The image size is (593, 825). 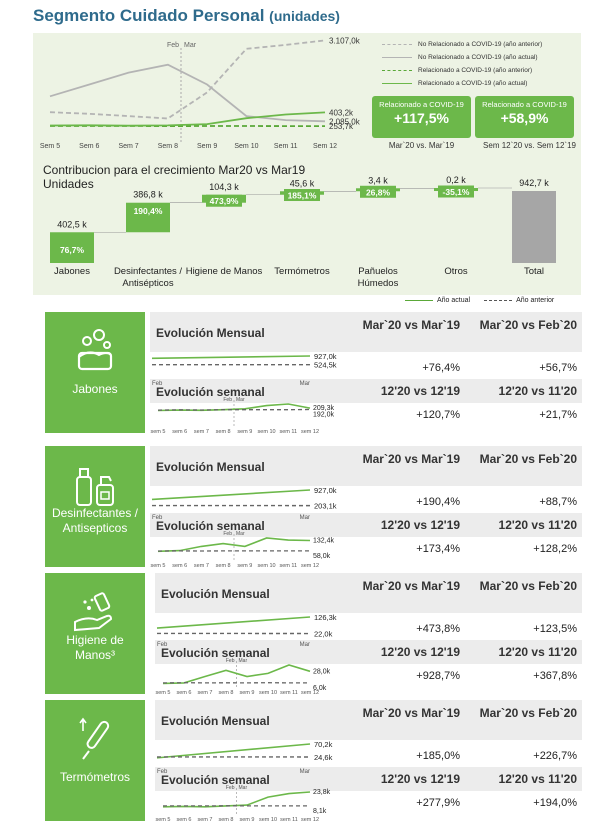 I want to click on weekly-anterior-label: 6,0k, so click(x=320, y=688).